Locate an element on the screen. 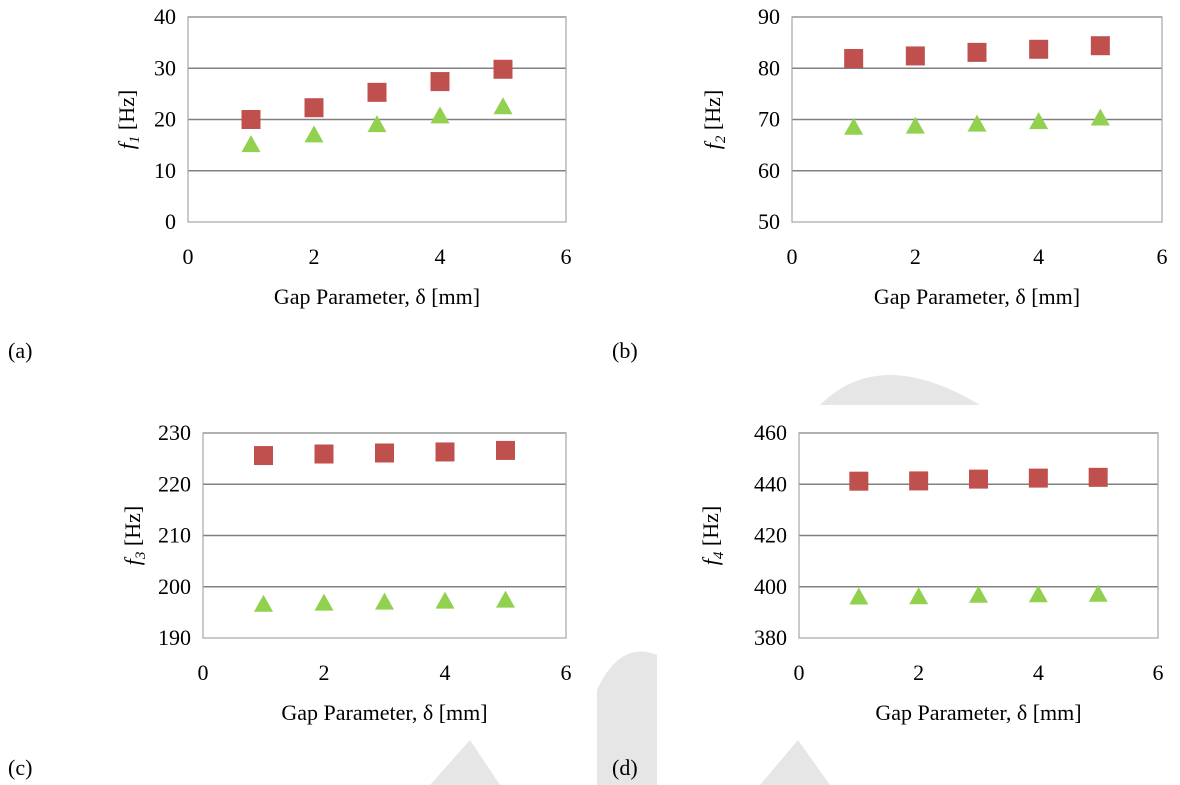  y-axis-title: f1 [Hz] is located at coordinates (128, 119).